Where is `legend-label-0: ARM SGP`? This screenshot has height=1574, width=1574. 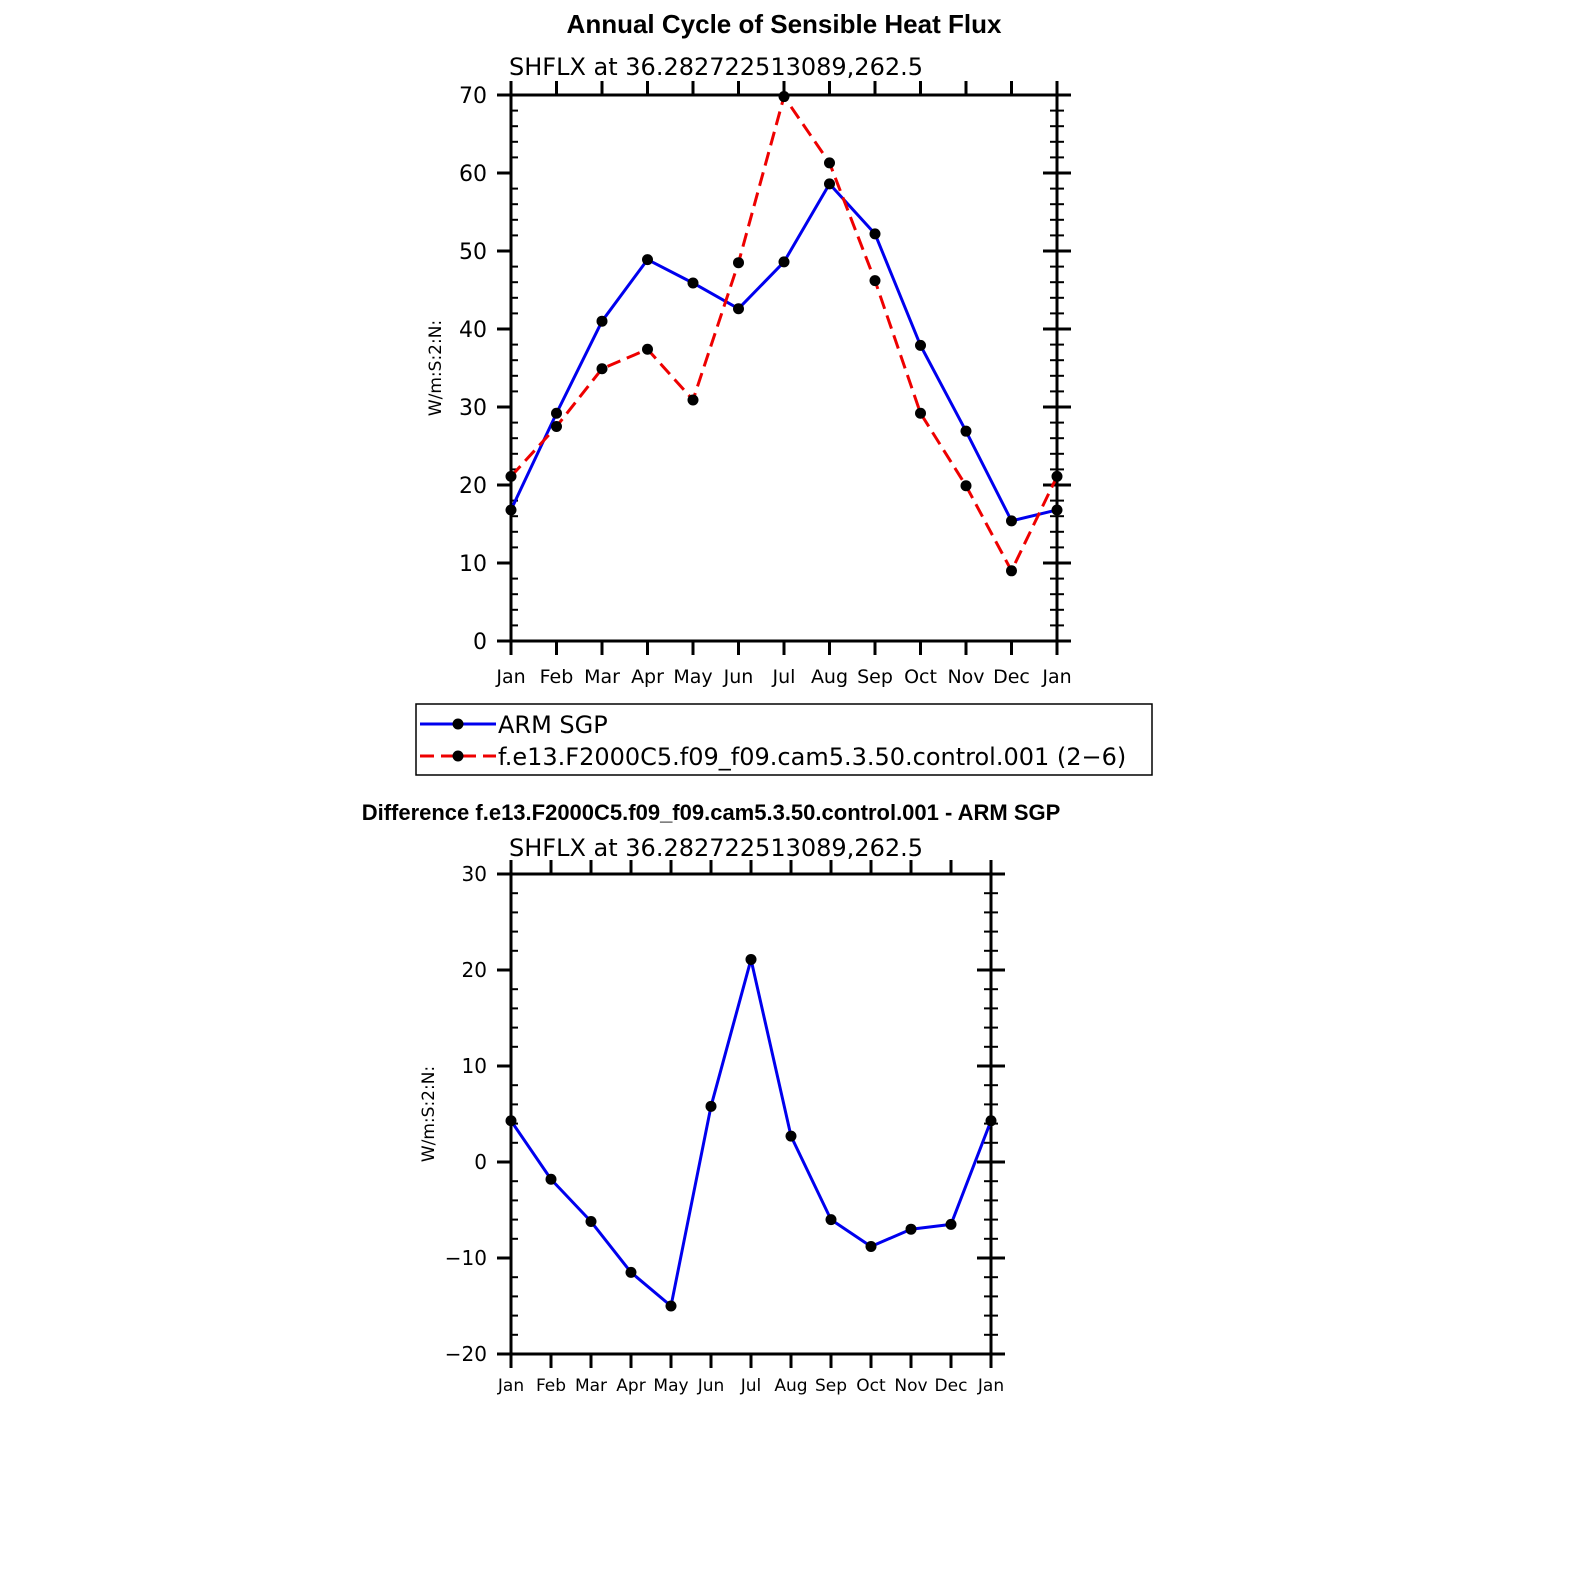 legend-label-0: ARM SGP is located at coordinates (553, 725).